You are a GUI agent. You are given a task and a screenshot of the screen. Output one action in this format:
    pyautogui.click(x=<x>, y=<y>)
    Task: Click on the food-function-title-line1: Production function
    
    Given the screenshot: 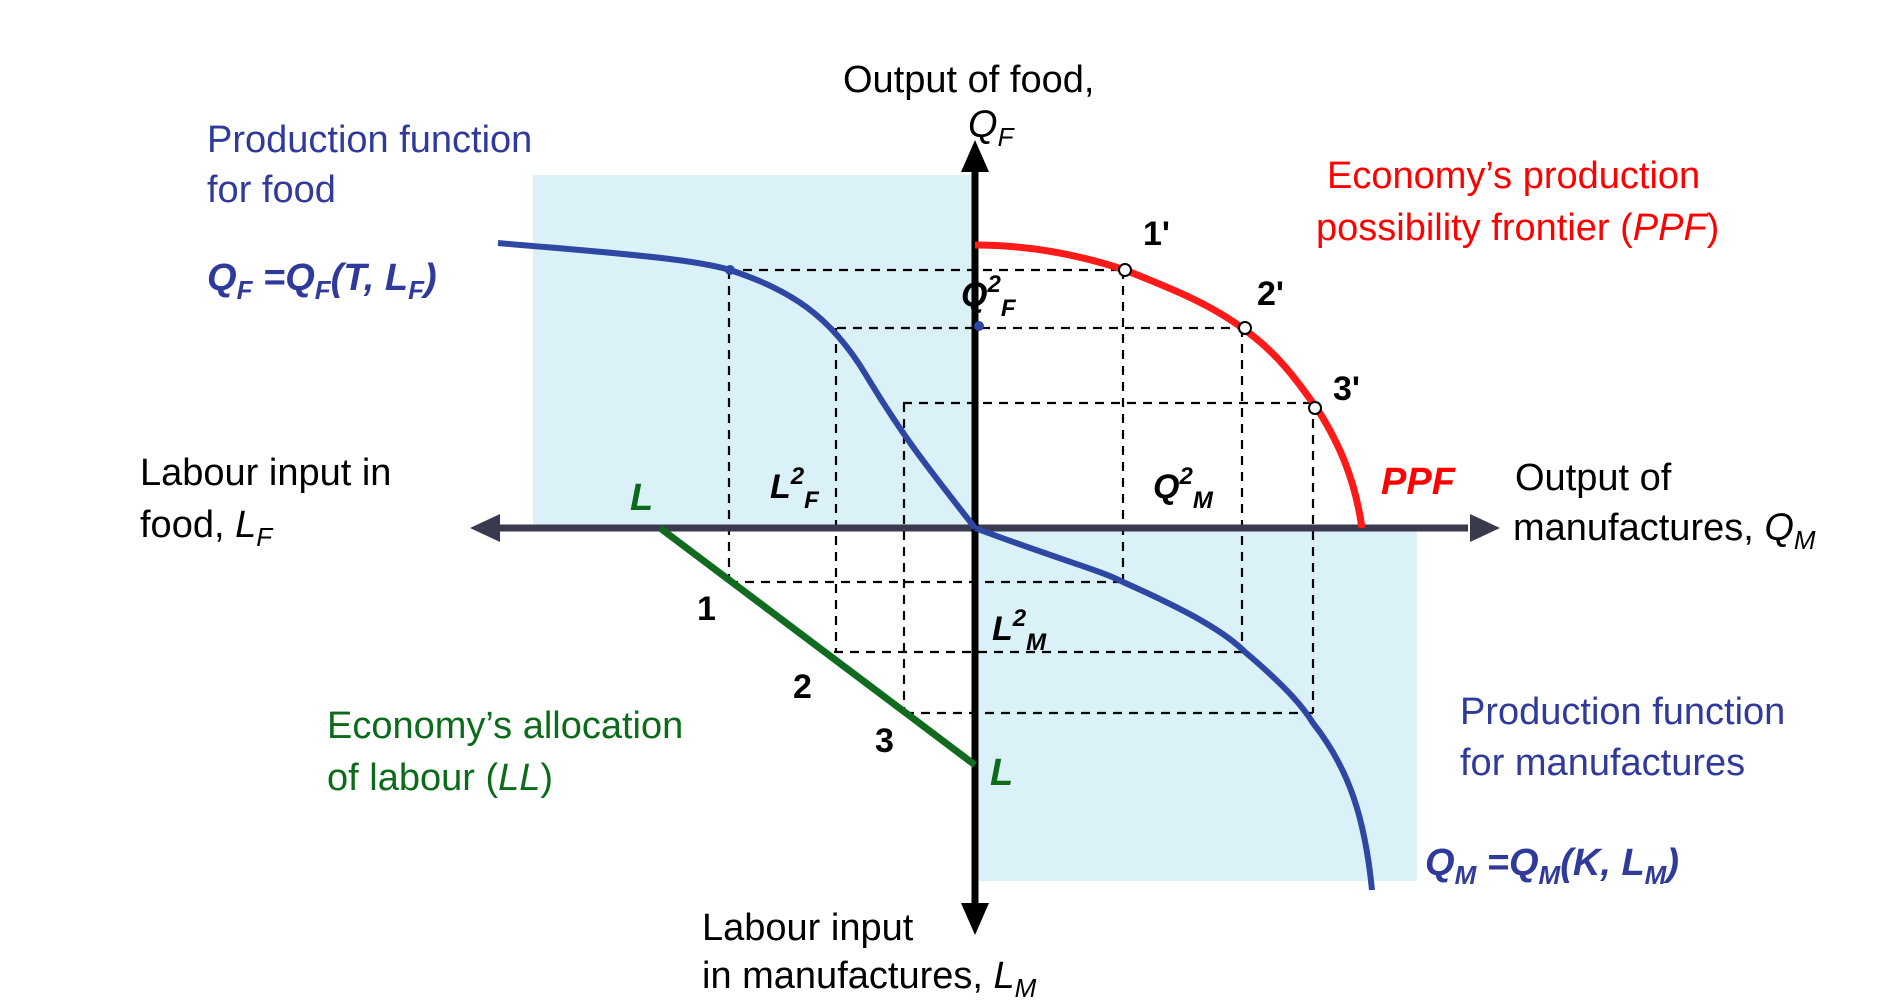 What is the action you would take?
    pyautogui.click(x=369, y=140)
    